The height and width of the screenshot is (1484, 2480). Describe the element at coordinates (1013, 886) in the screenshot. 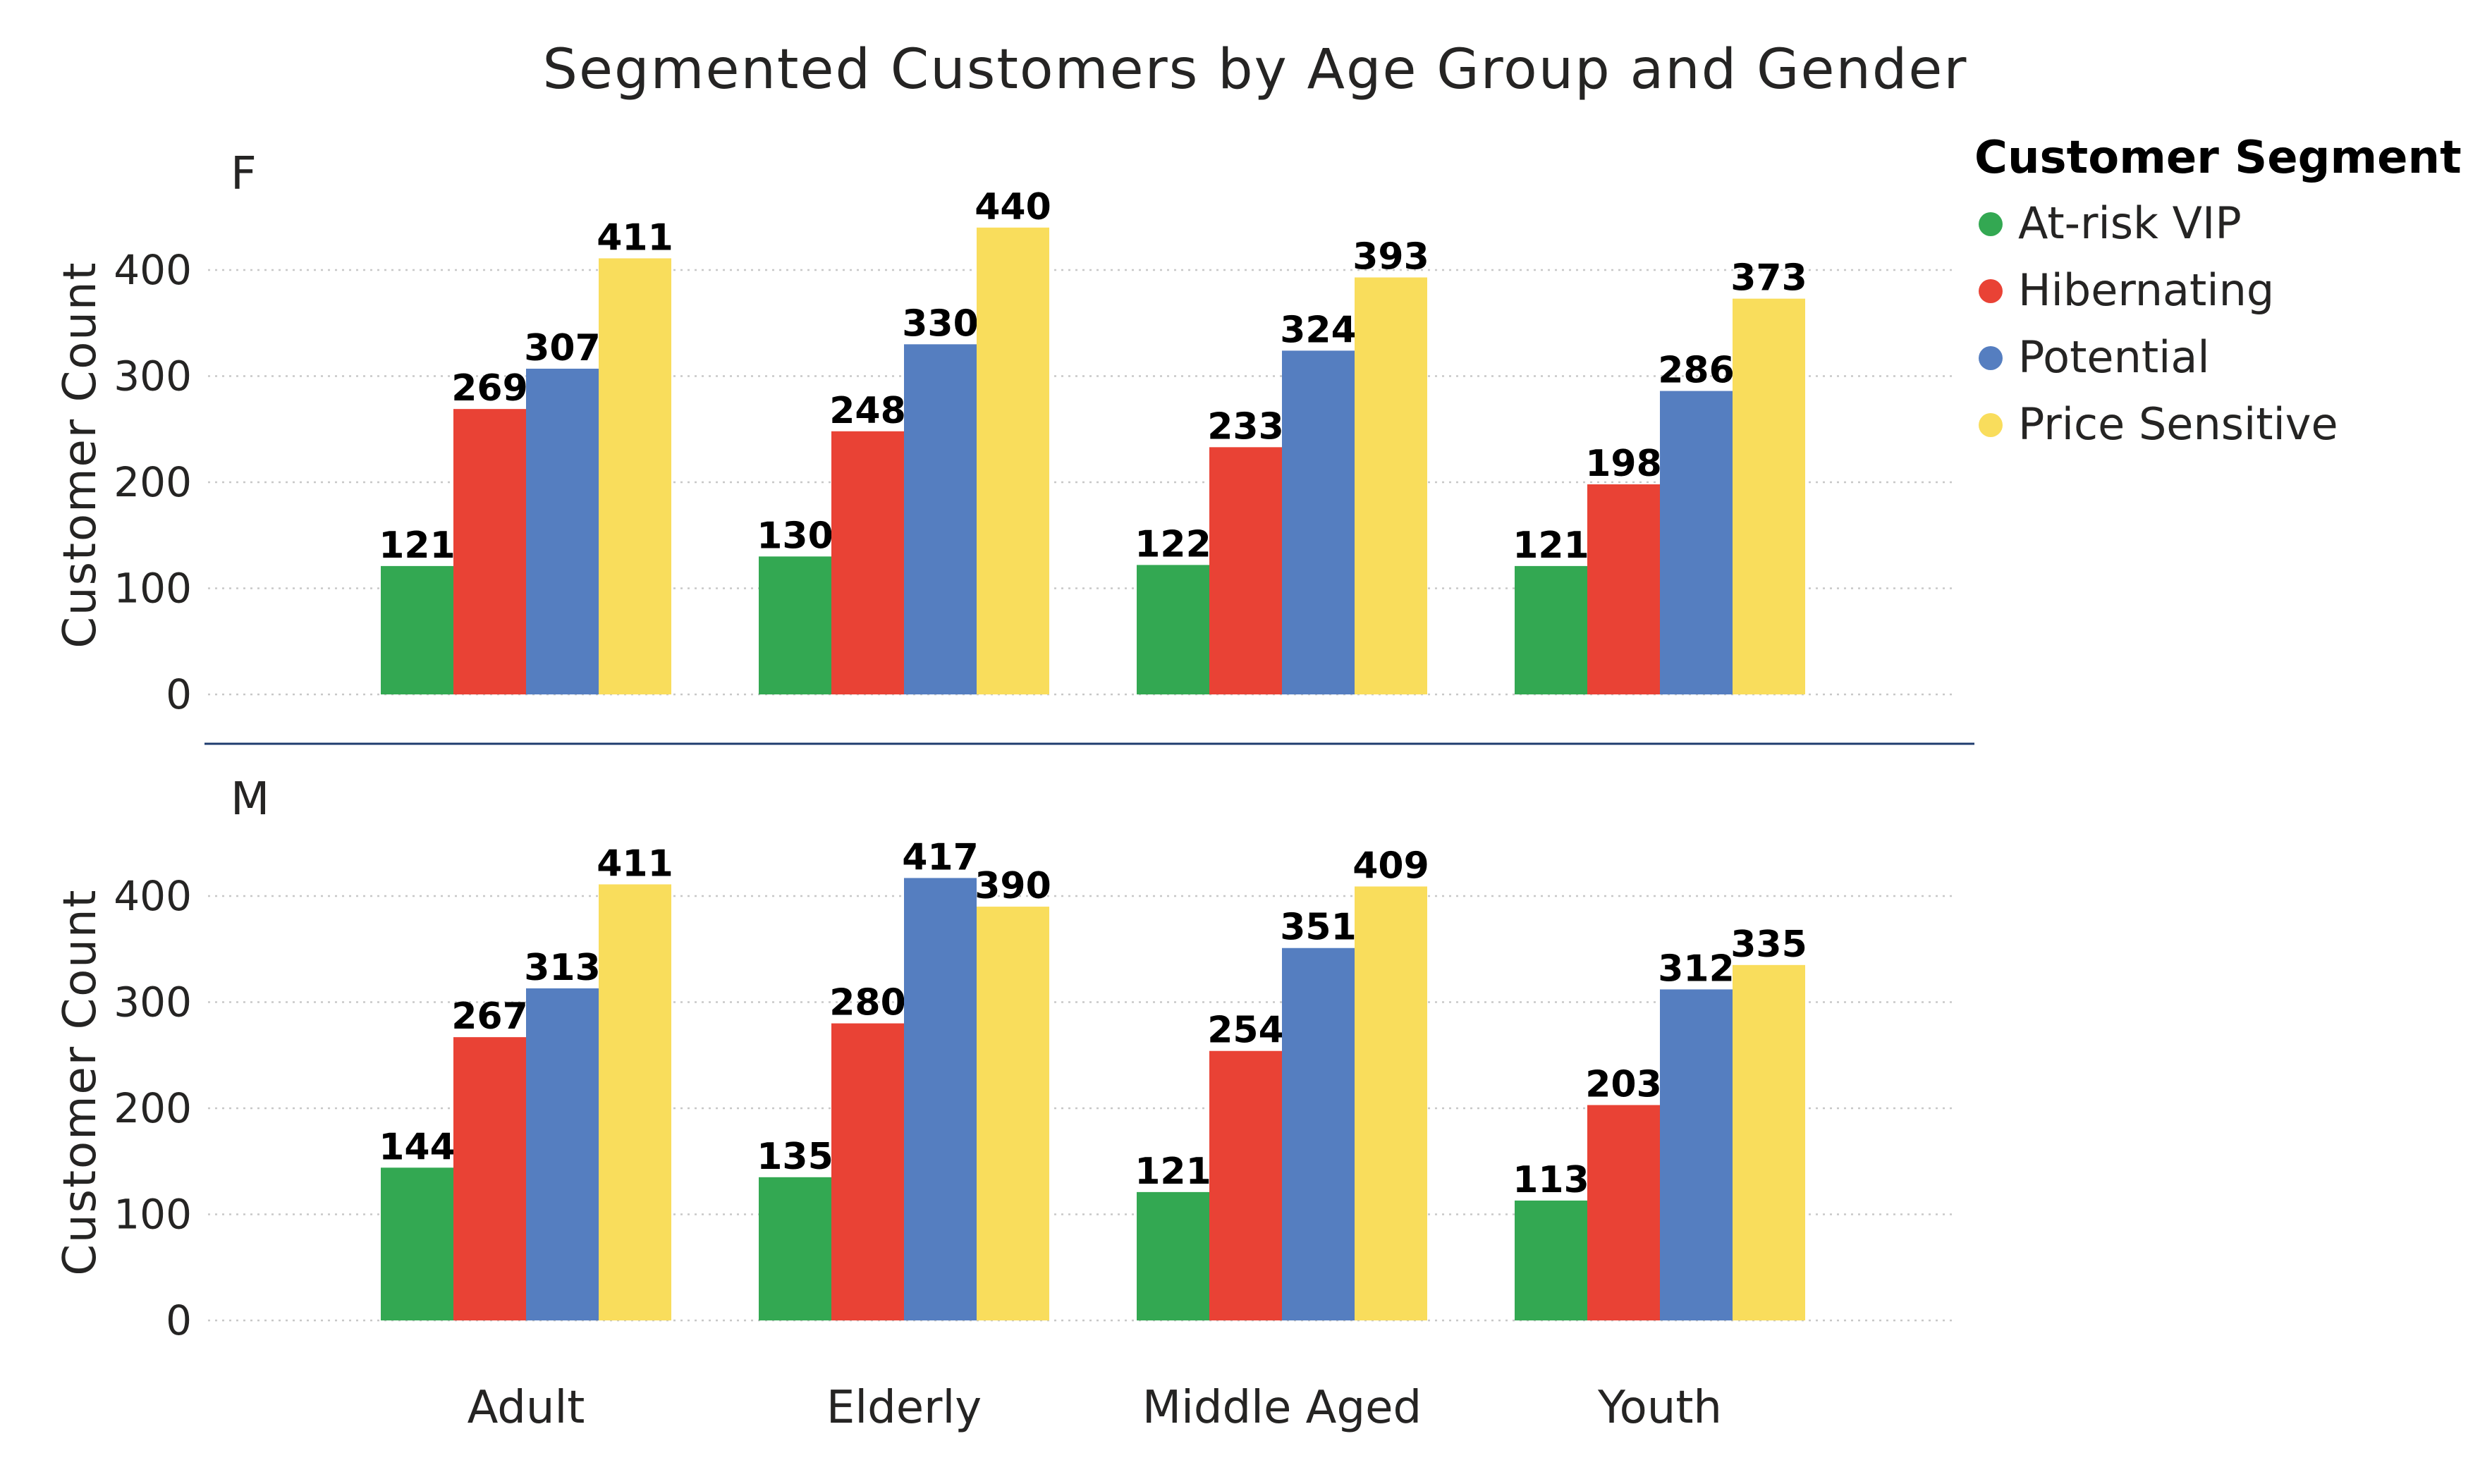

I see `data-label: 390` at that location.